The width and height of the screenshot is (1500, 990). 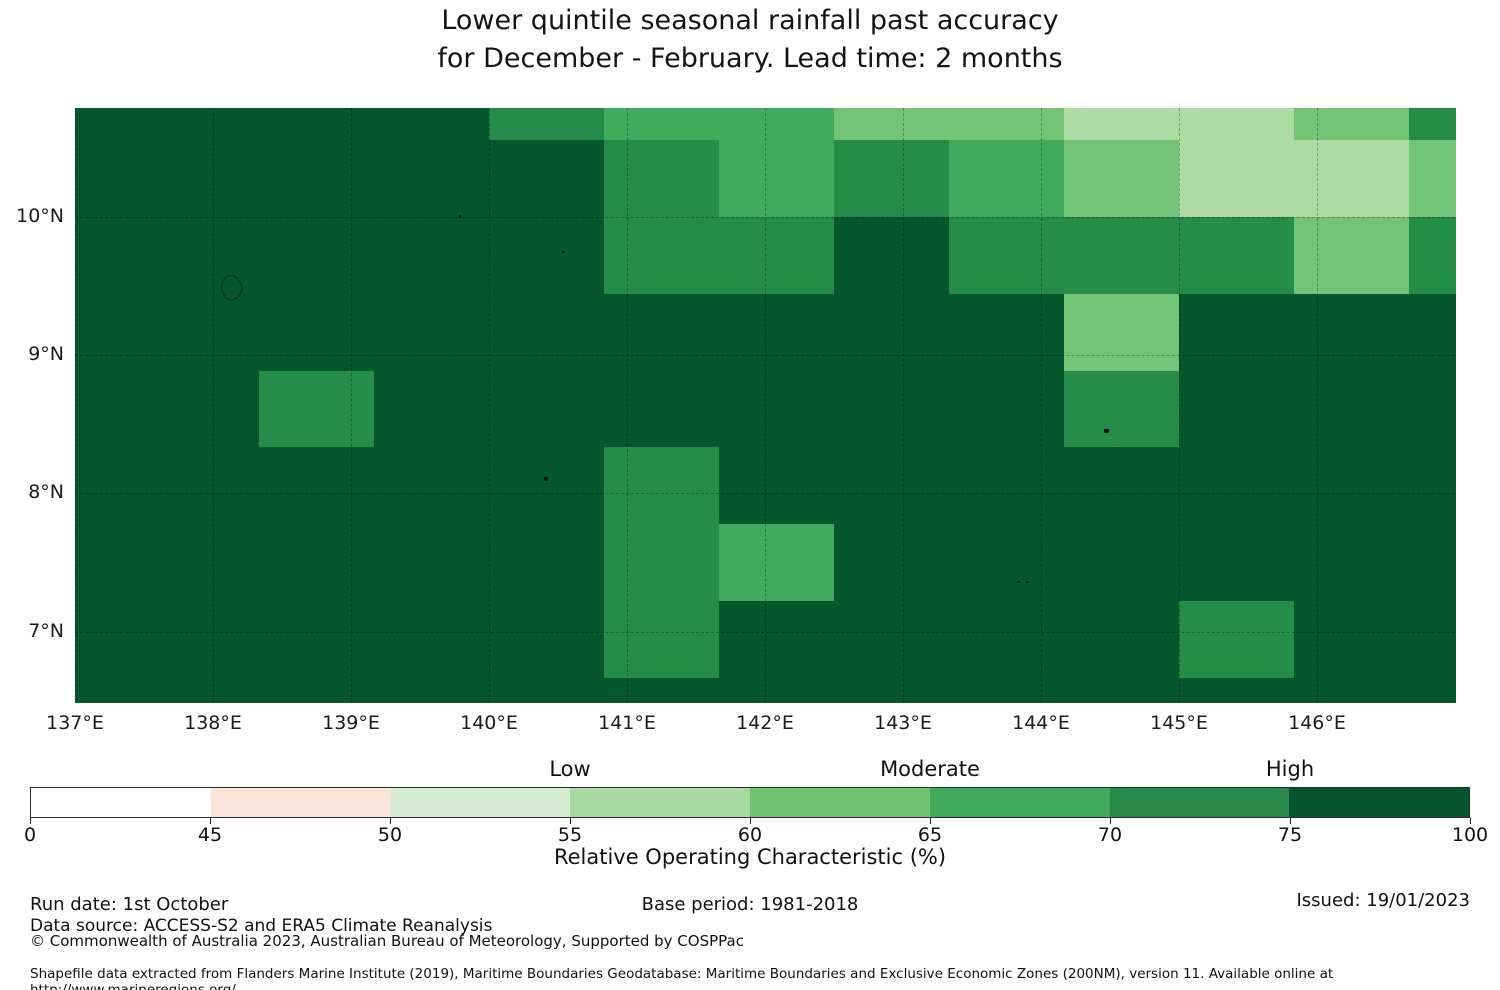 I want to click on colorbar-category-label: Low, so click(x=570, y=769).